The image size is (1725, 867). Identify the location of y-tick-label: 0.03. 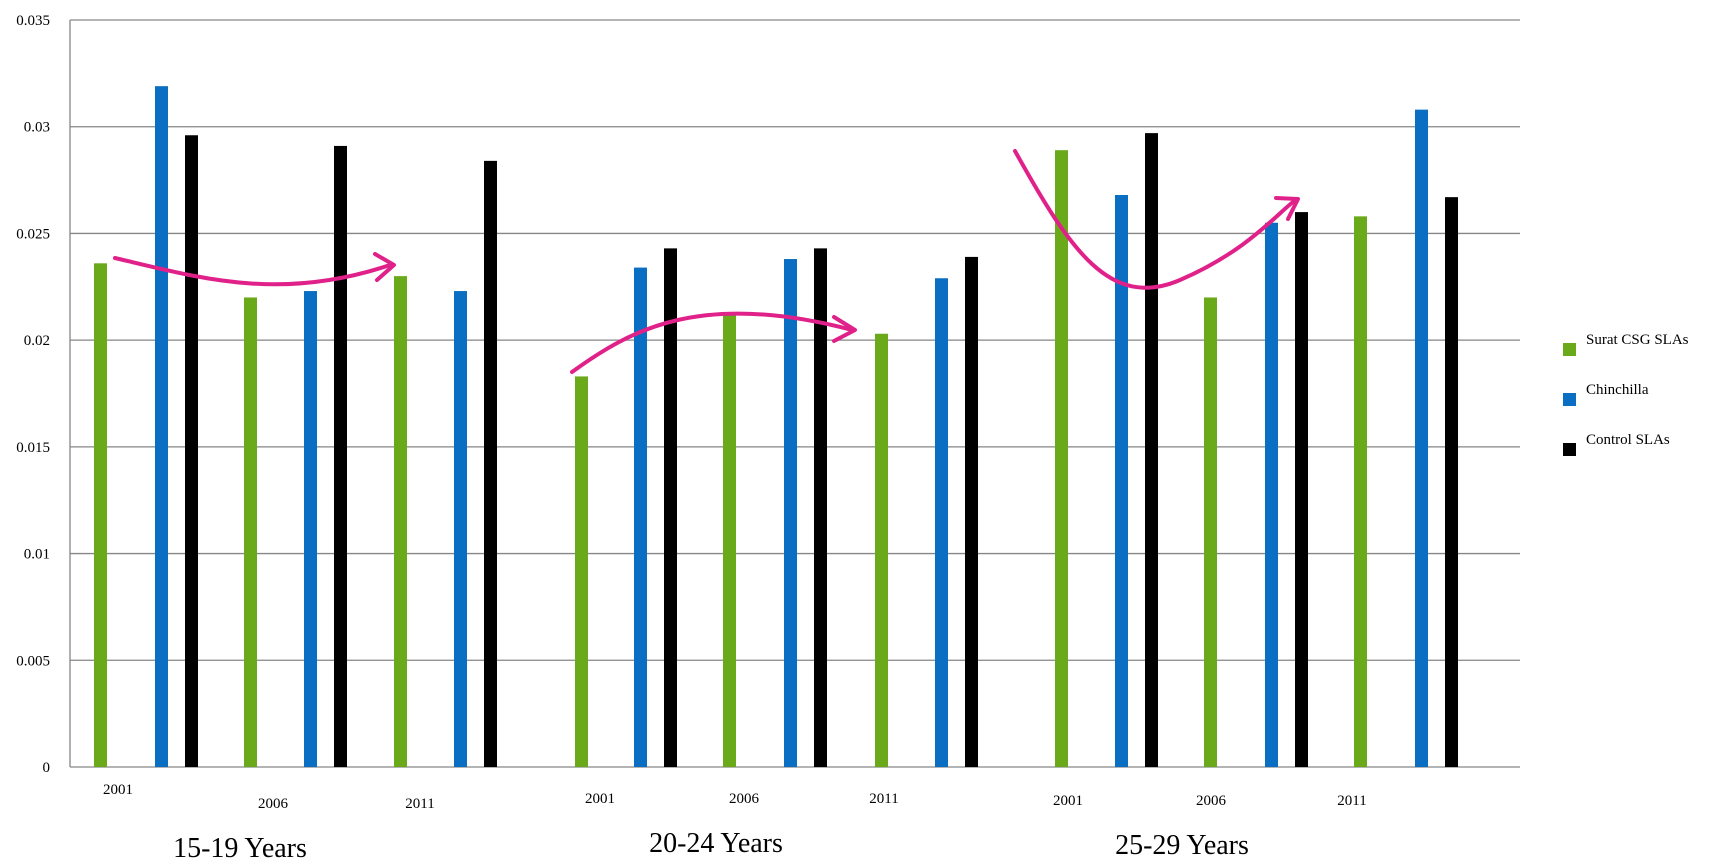
(37, 128).